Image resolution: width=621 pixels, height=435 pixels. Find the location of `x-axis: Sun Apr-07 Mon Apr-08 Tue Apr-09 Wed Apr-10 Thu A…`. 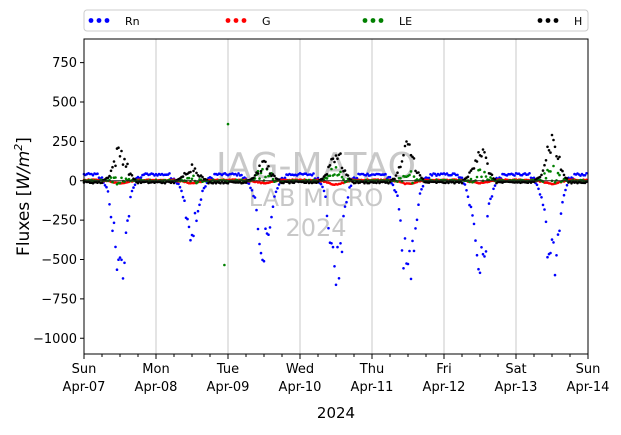

x-axis: Sun Apr-07 Mon Apr-08 Tue Apr-09 Wed Apr-10 Thu A… is located at coordinates (336, 374).